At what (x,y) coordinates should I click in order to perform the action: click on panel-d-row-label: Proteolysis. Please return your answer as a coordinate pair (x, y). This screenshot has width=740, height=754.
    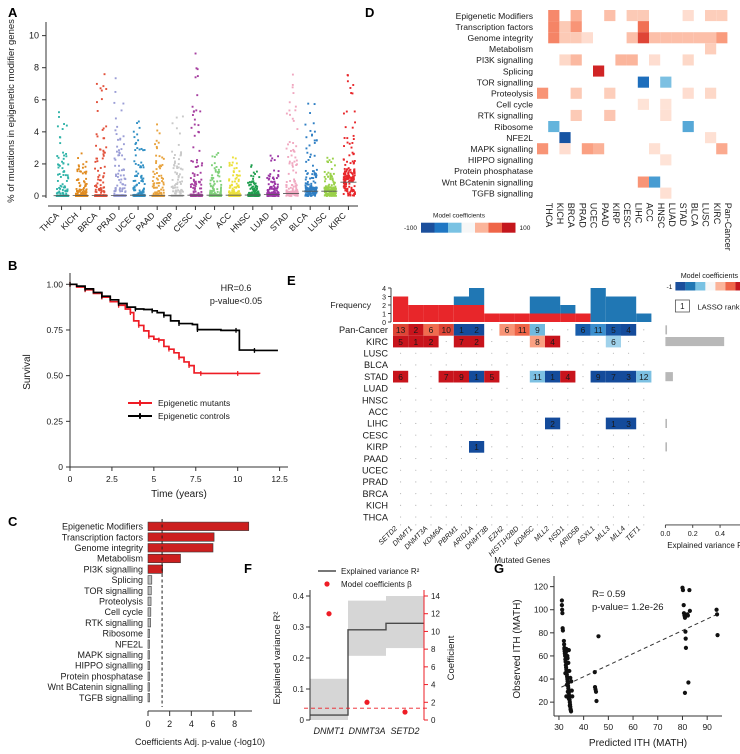
    Looking at the image, I should click on (512, 93).